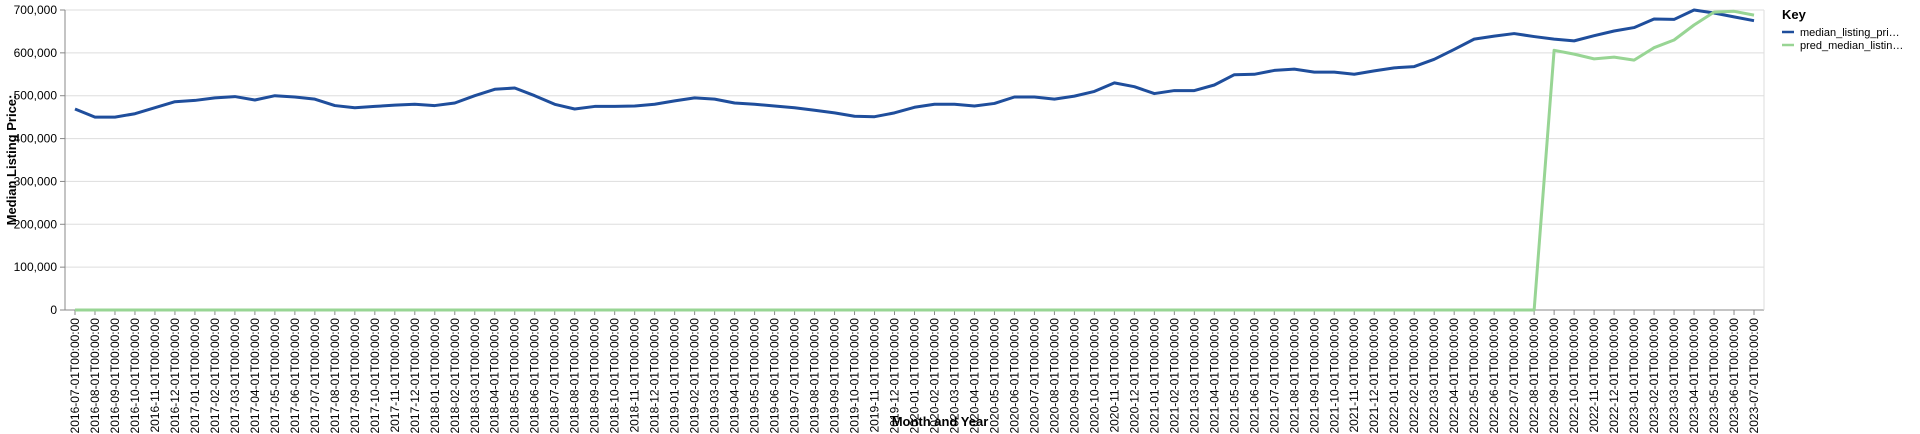  Describe the element at coordinates (1414, 376) in the screenshot. I see `x-tick-label: 2022-02-01T00:00:00` at that location.